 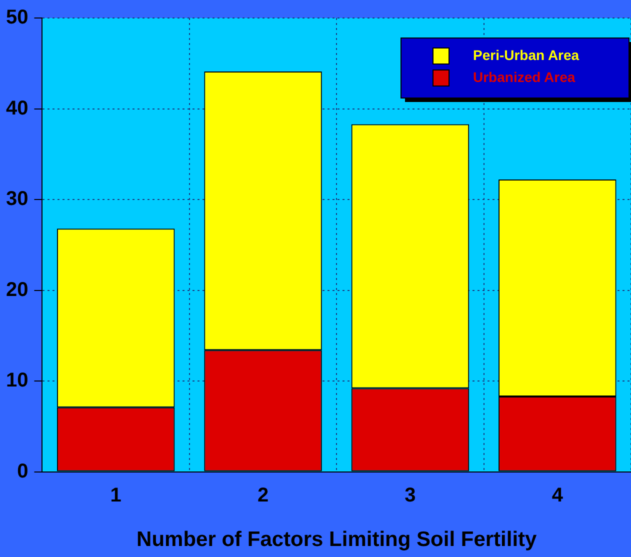 I want to click on x-tick-label: 1, so click(x=116, y=495).